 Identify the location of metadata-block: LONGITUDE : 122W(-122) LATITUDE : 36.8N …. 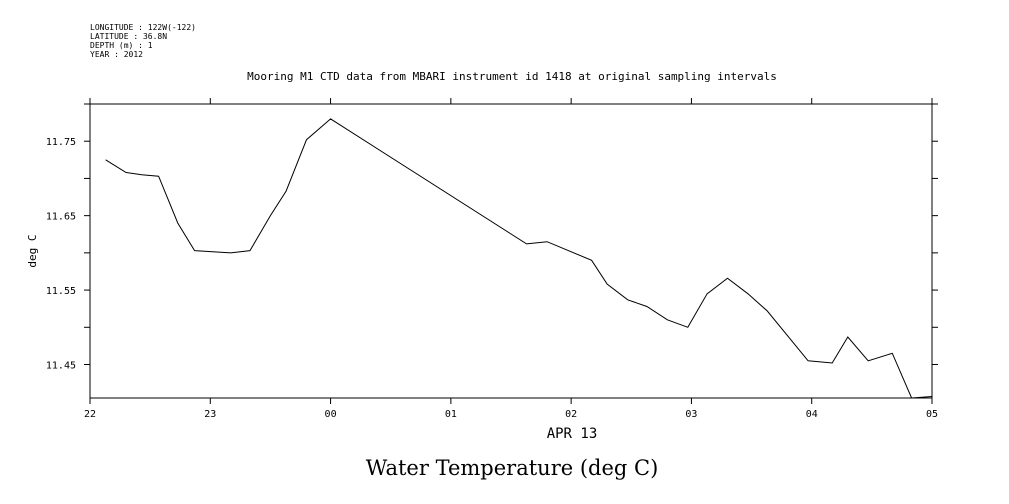
(143, 41).